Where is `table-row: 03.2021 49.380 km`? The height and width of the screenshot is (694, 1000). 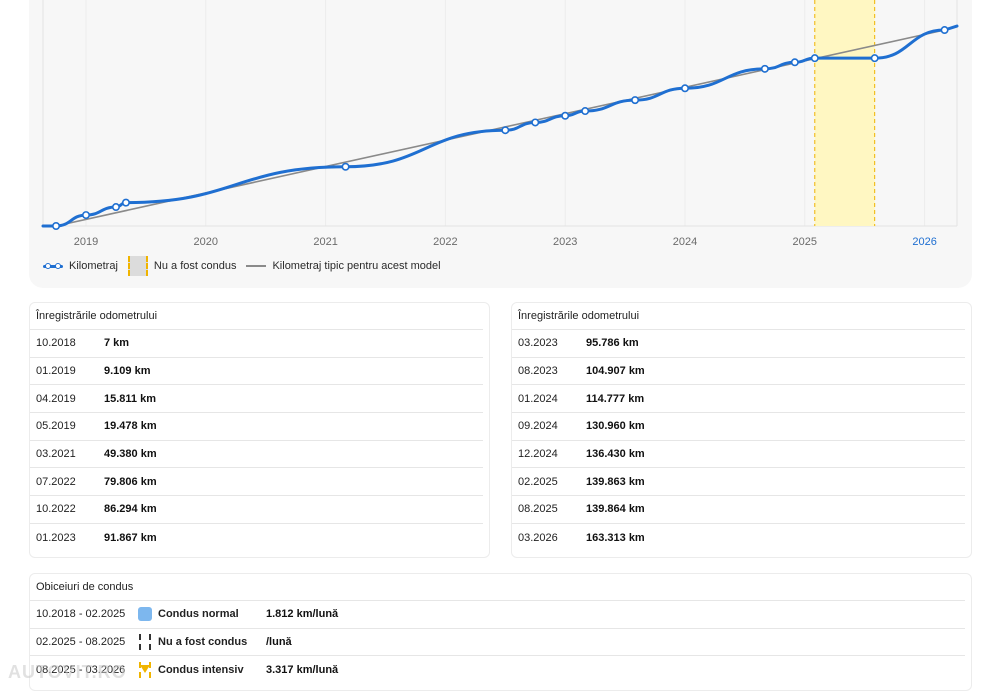 table-row: 03.2021 49.380 km is located at coordinates (256, 455).